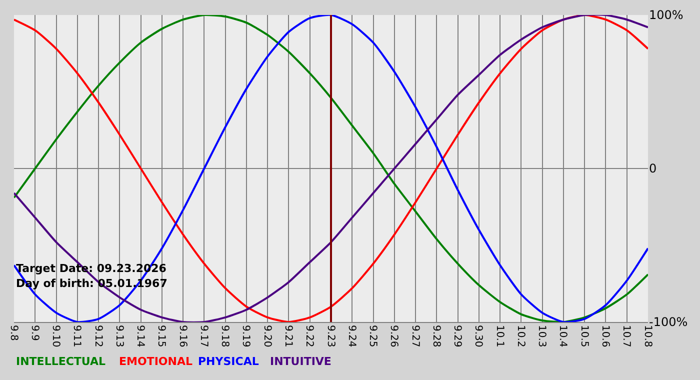 The image size is (700, 380). I want to click on x-tick-label: 9.24, so click(351, 336).